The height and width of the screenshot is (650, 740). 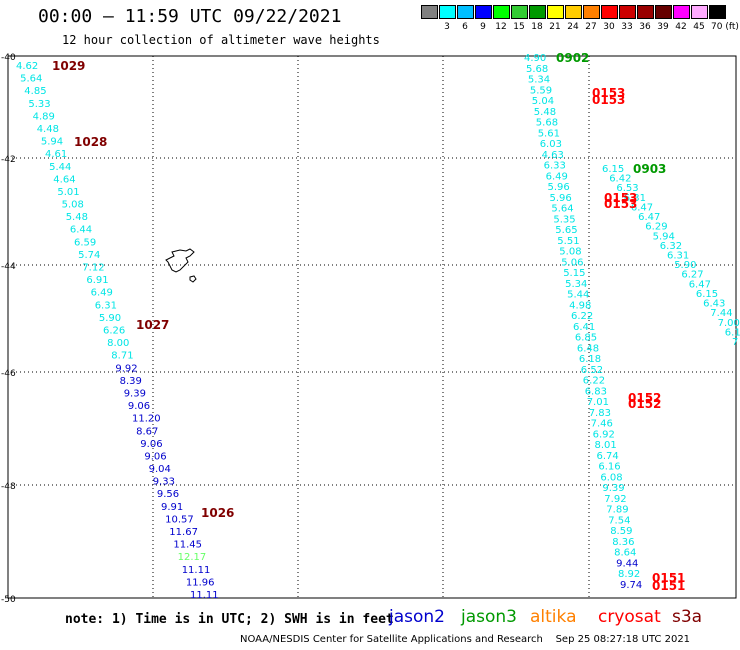 I want to click on wave-height-value: 7.92, so click(x=615, y=499).